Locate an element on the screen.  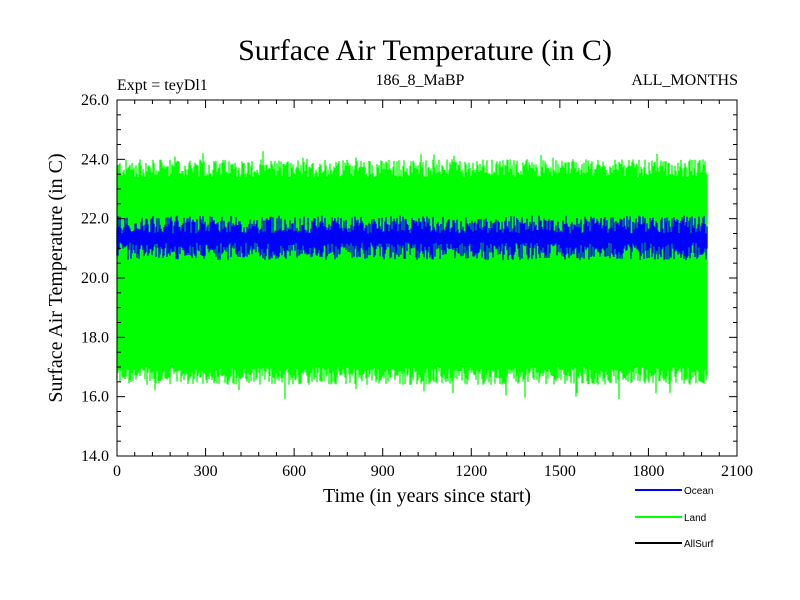
y-tick-label: 20.0 is located at coordinates (95, 278).